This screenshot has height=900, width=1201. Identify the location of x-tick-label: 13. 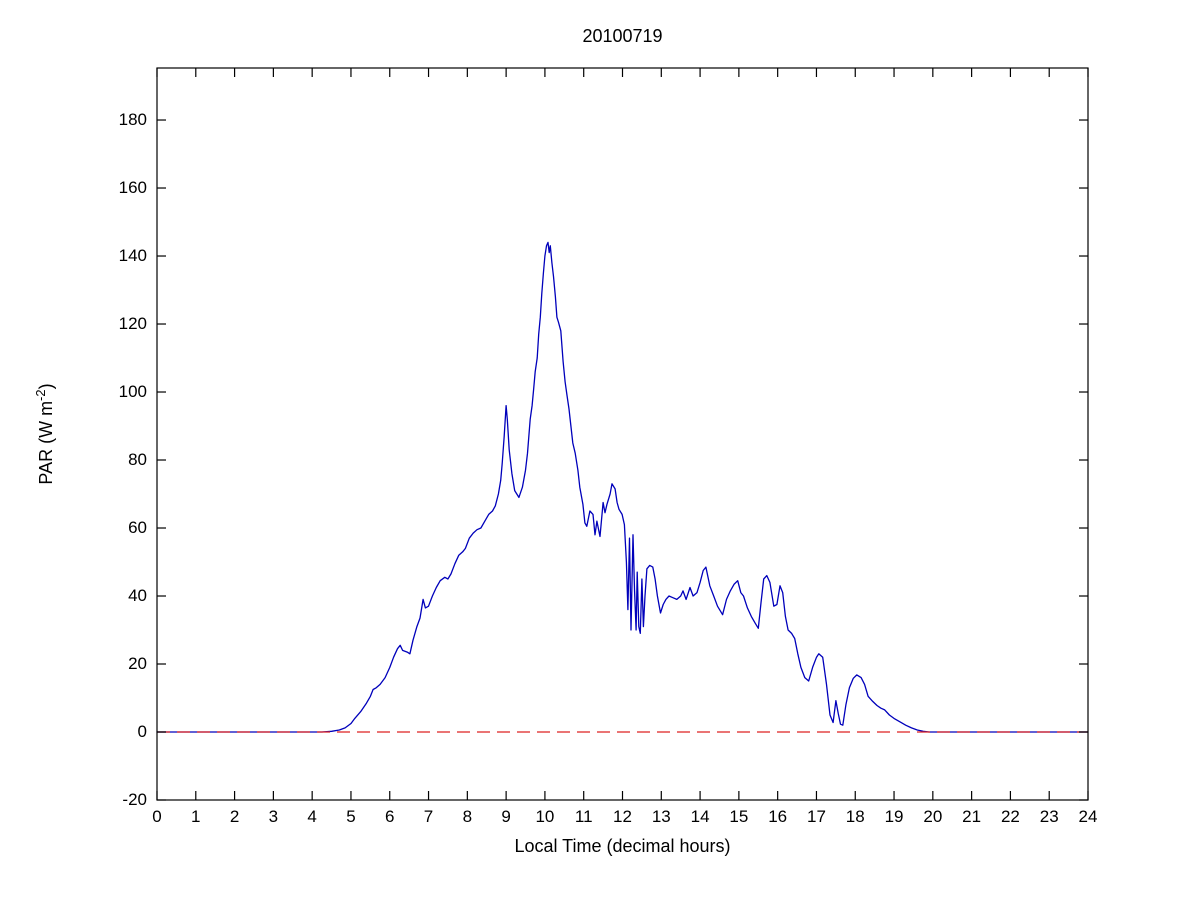
(661, 816).